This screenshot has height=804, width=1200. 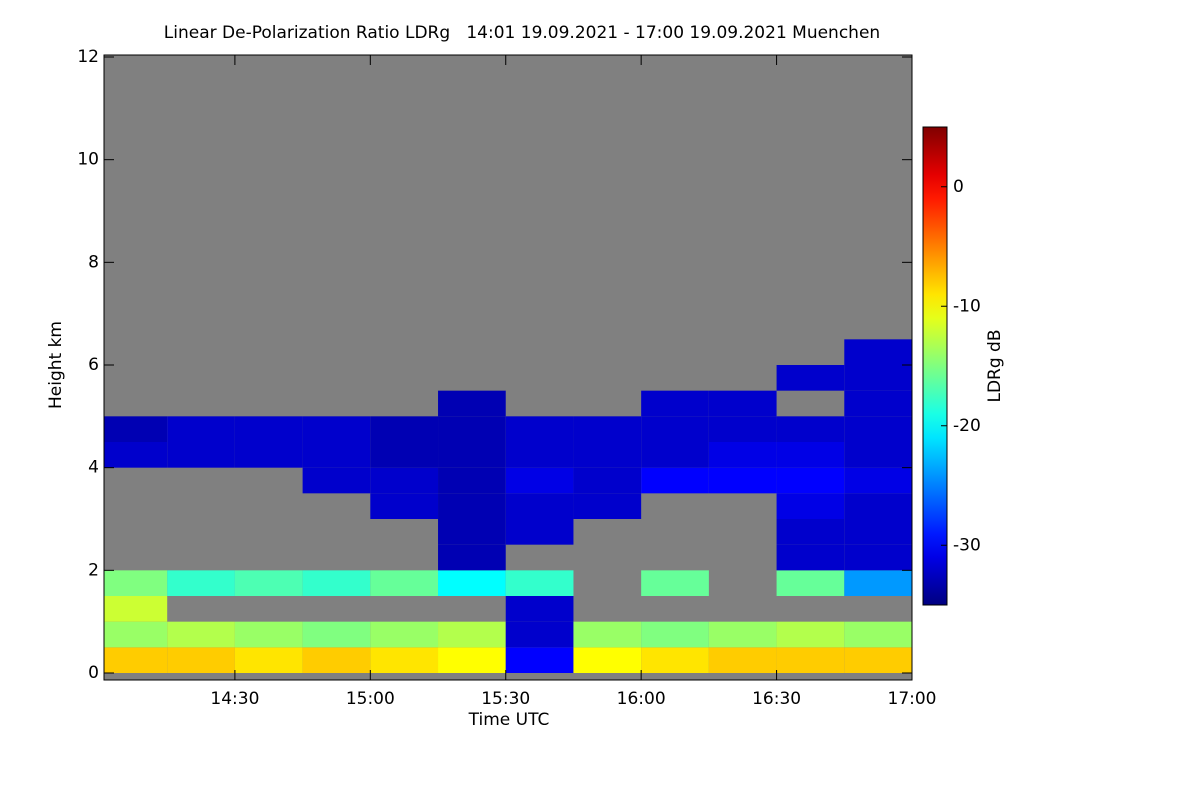 I want to click on y-tick-label: 2, so click(x=93, y=570).